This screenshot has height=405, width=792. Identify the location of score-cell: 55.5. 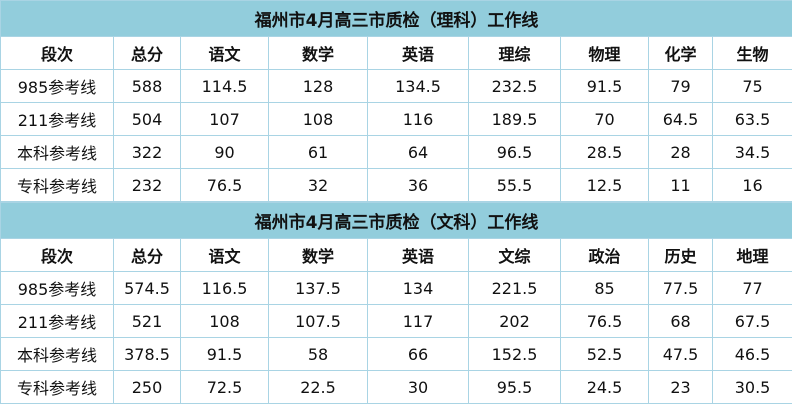
(514, 185).